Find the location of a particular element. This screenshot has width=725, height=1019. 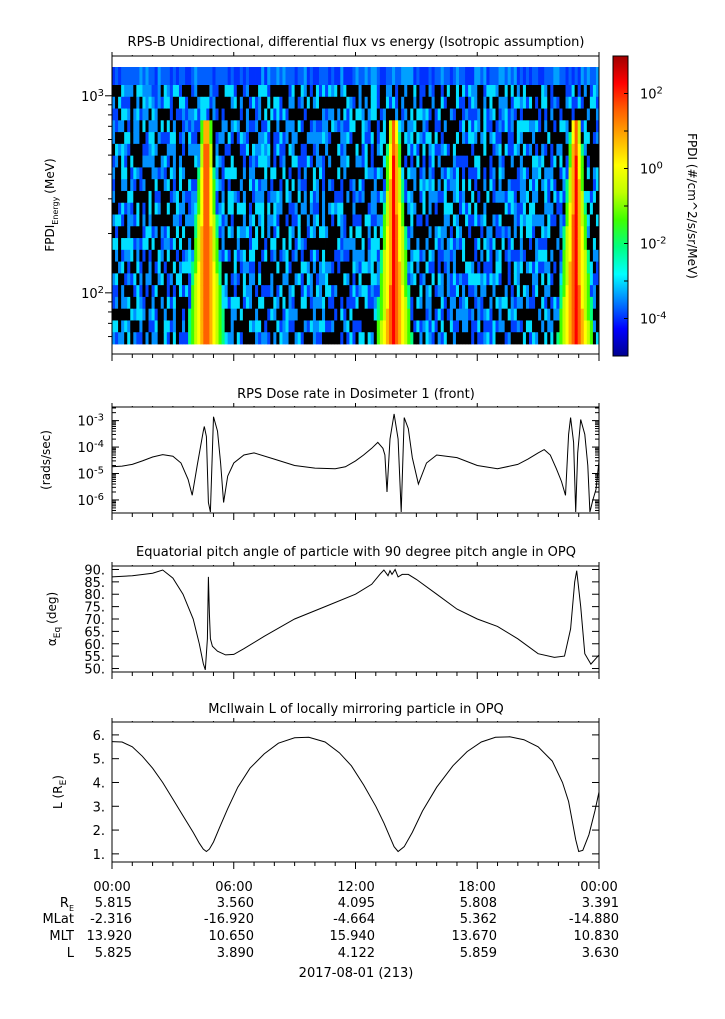

pitch-angle-y-label: αEq(deg) is located at coordinates (54, 619).